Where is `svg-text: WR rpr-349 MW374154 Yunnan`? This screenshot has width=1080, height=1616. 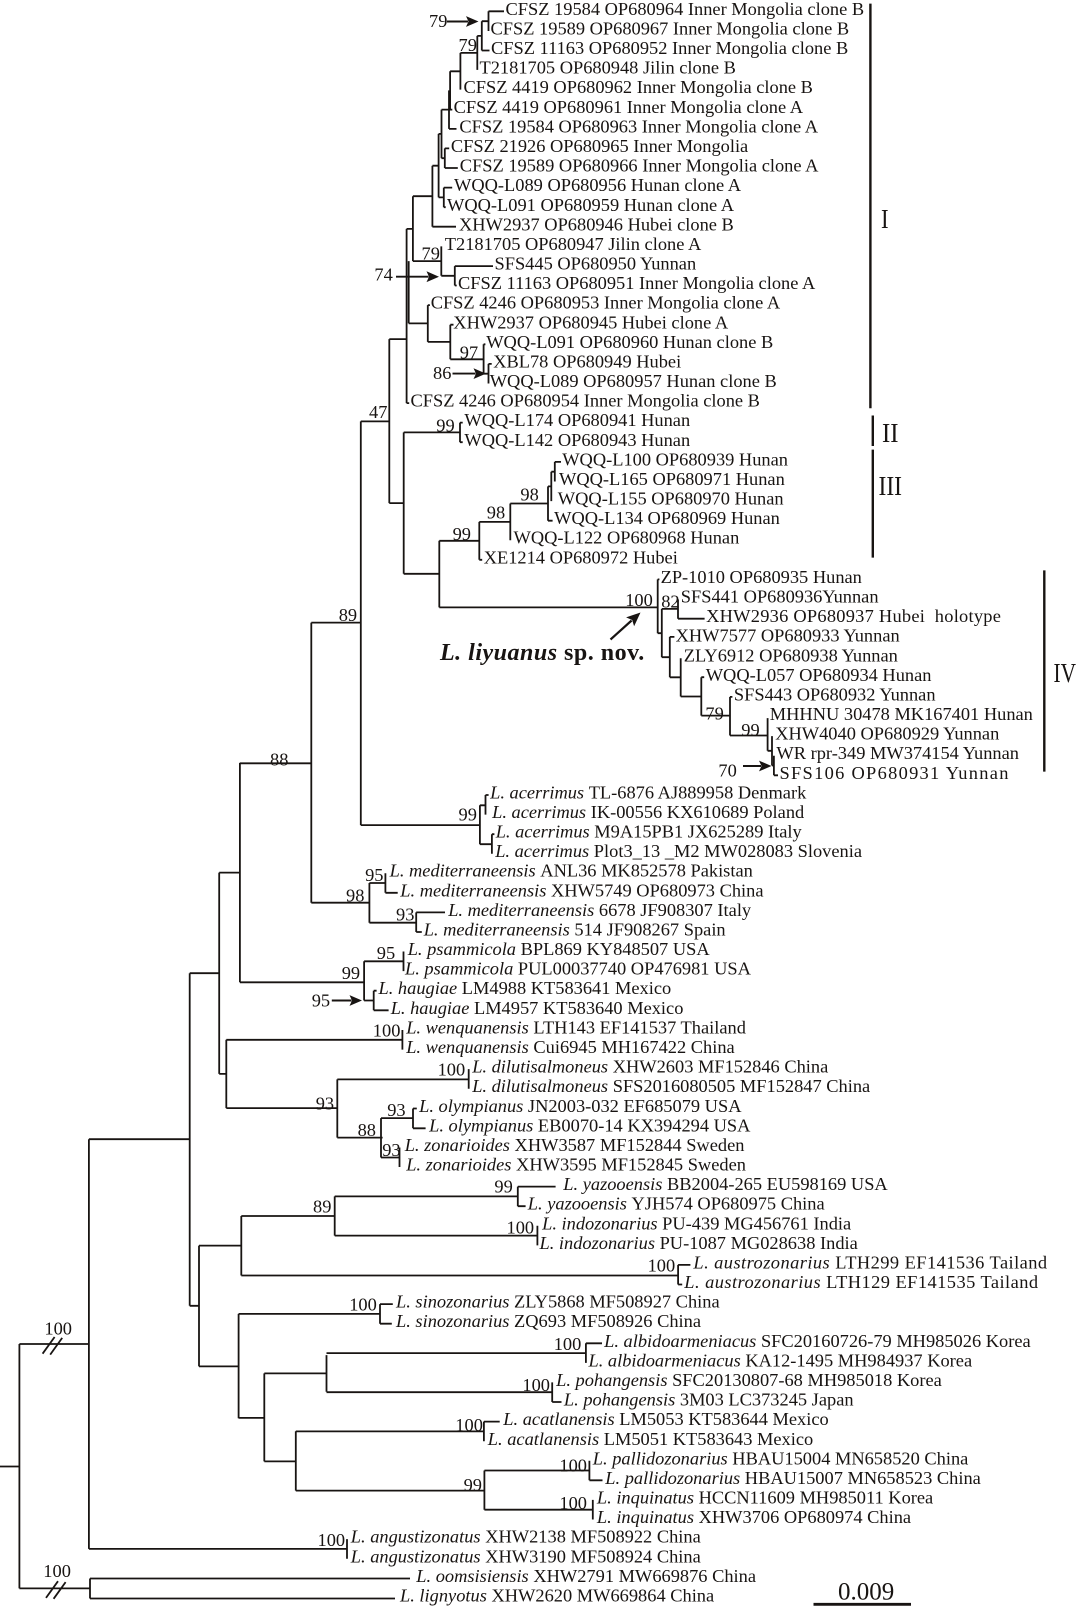
svg-text: WR rpr-349 MW374154 Yunnan is located at coordinates (897, 753).